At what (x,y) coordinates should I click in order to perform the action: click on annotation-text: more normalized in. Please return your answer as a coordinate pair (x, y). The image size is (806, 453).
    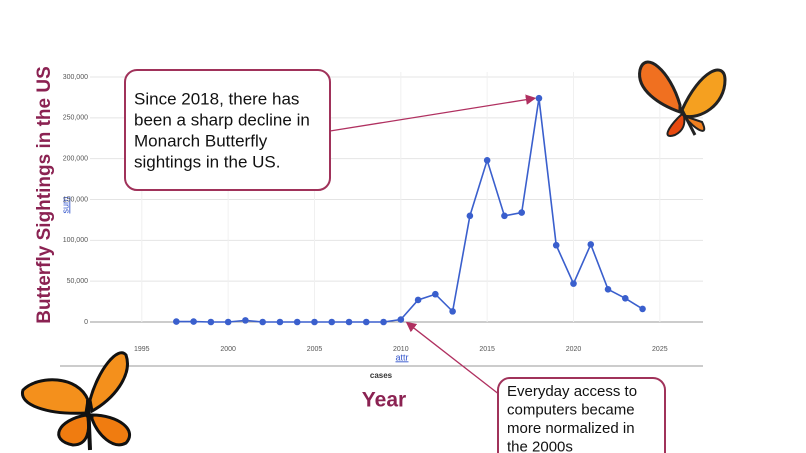
    Looking at the image, I should click on (571, 428).